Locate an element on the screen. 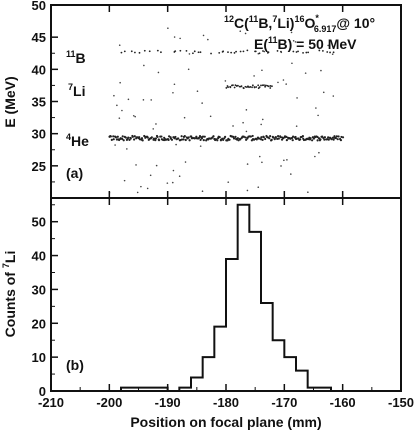 The image size is (416, 433). panel-a-y-ticks: 25 30 35 40 45 50 is located at coordinates (45, 91).